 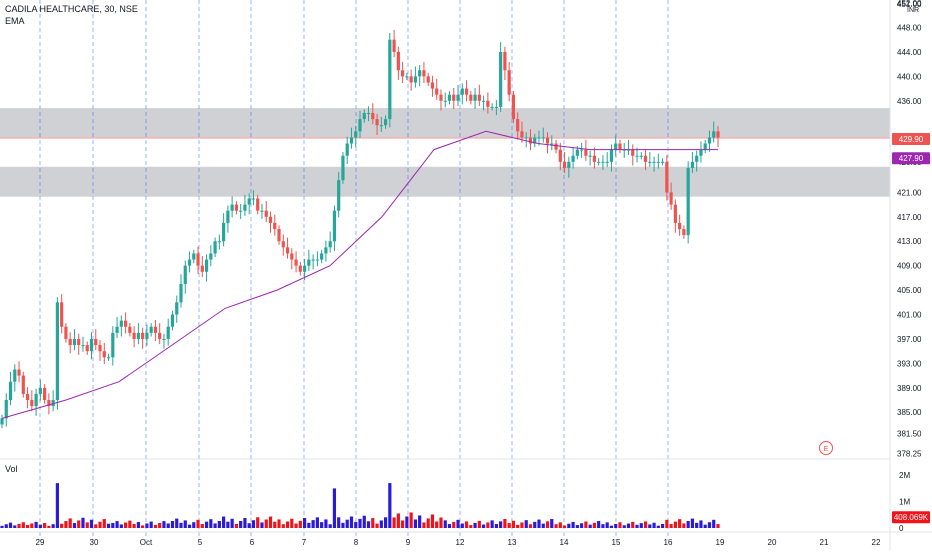 I want to click on time-tick-label: 5, so click(x=200, y=542).